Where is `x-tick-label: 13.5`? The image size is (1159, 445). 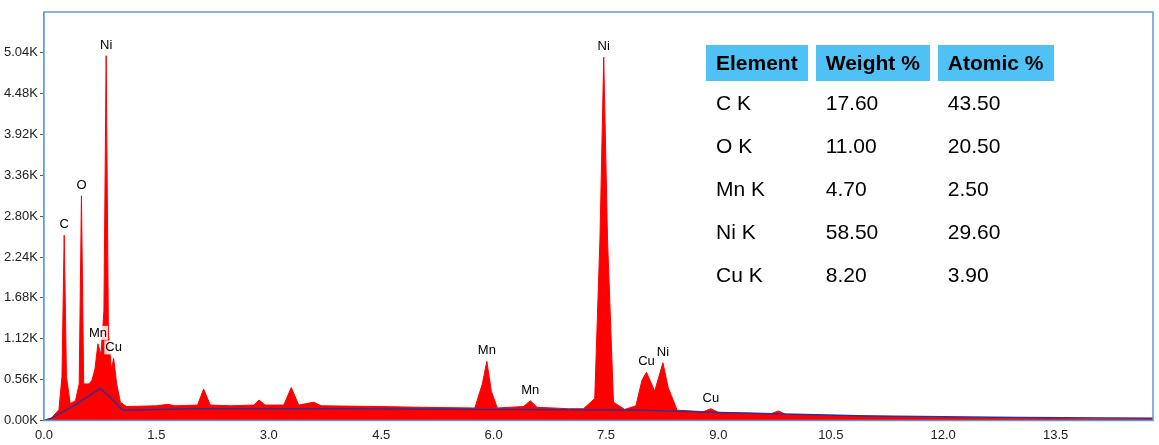
x-tick-label: 13.5 is located at coordinates (1055, 434).